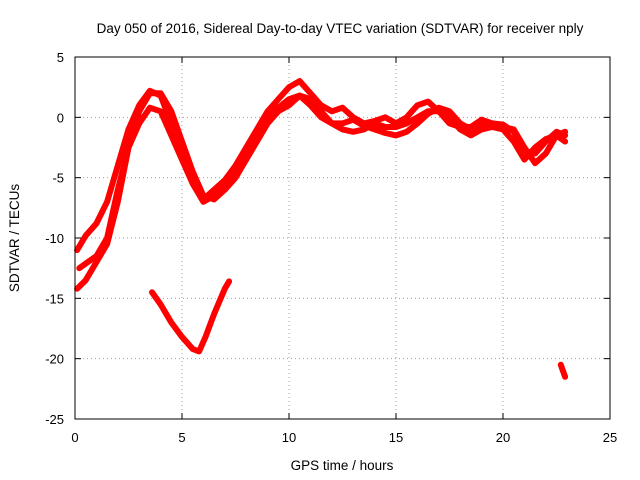  What do you see at coordinates (610, 437) in the screenshot?
I see `x-tick-label: 25` at bounding box center [610, 437].